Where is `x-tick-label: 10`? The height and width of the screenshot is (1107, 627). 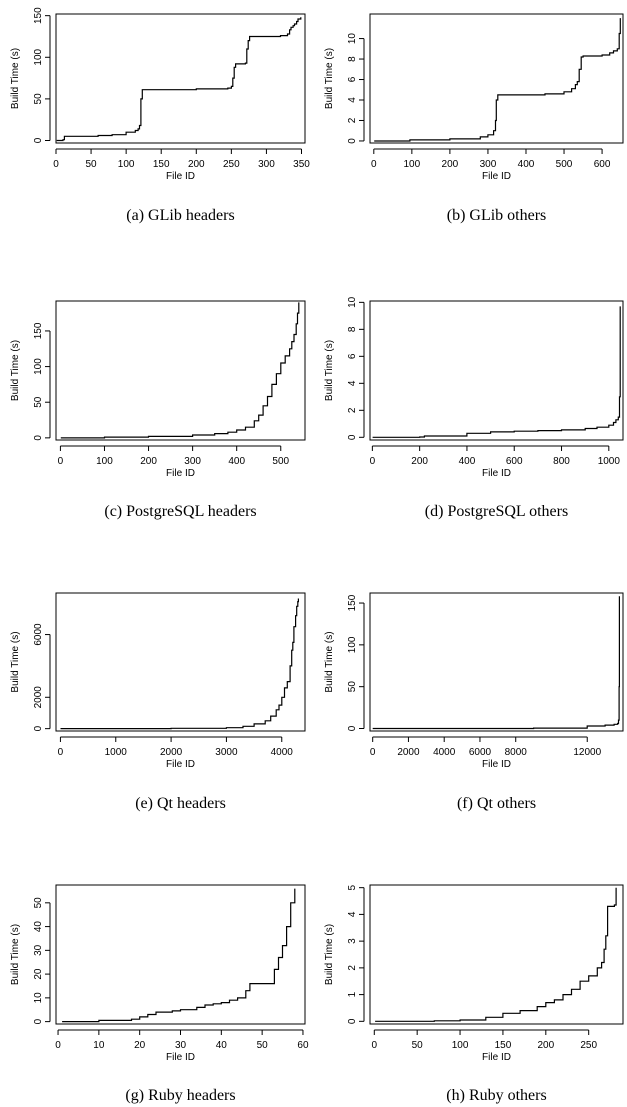
x-tick-label: 10 is located at coordinates (99, 1045).